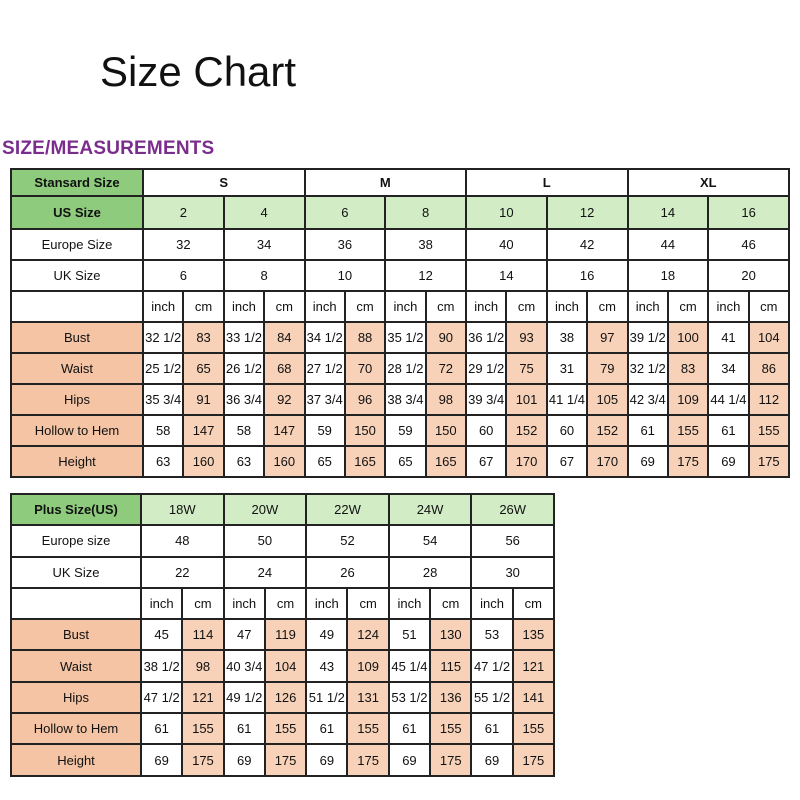 The image size is (800, 800). Describe the element at coordinates (587, 212) in the screenshot. I see `us-size: 12` at that location.